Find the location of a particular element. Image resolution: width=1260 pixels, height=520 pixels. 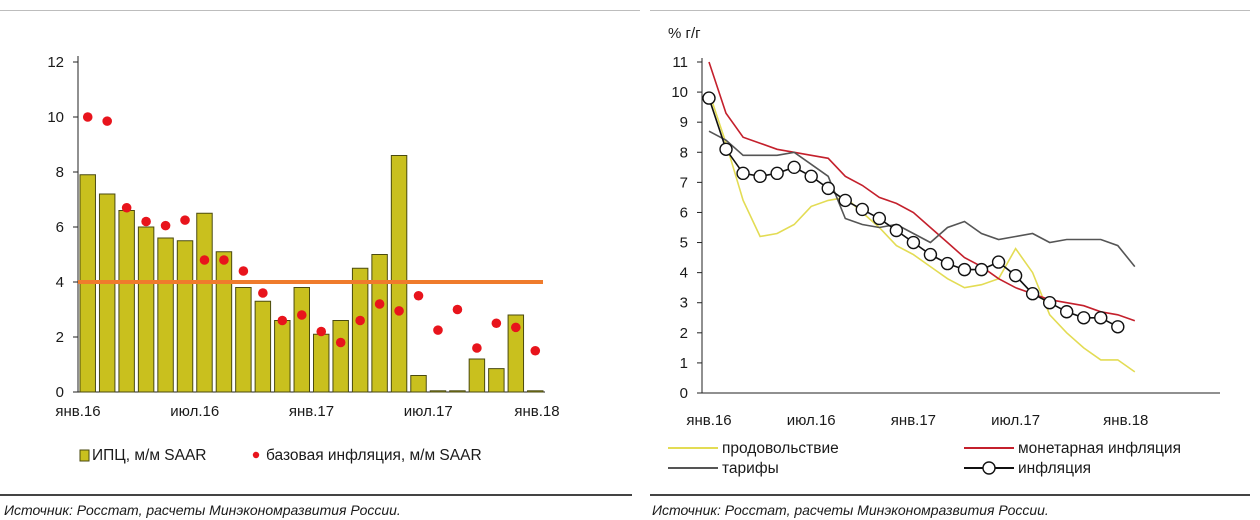

y-tick-label: 7 is located at coordinates (684, 182).